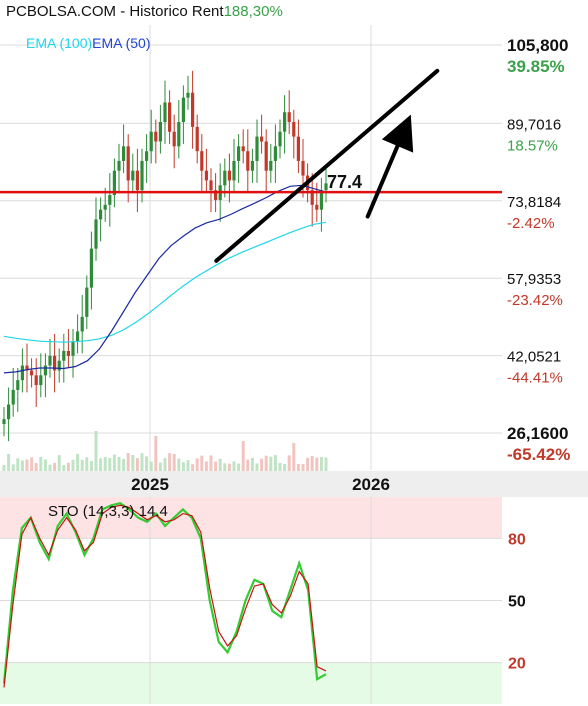  What do you see at coordinates (538, 454) in the screenshot?
I see `pct-tick-label: -65.42%` at bounding box center [538, 454].